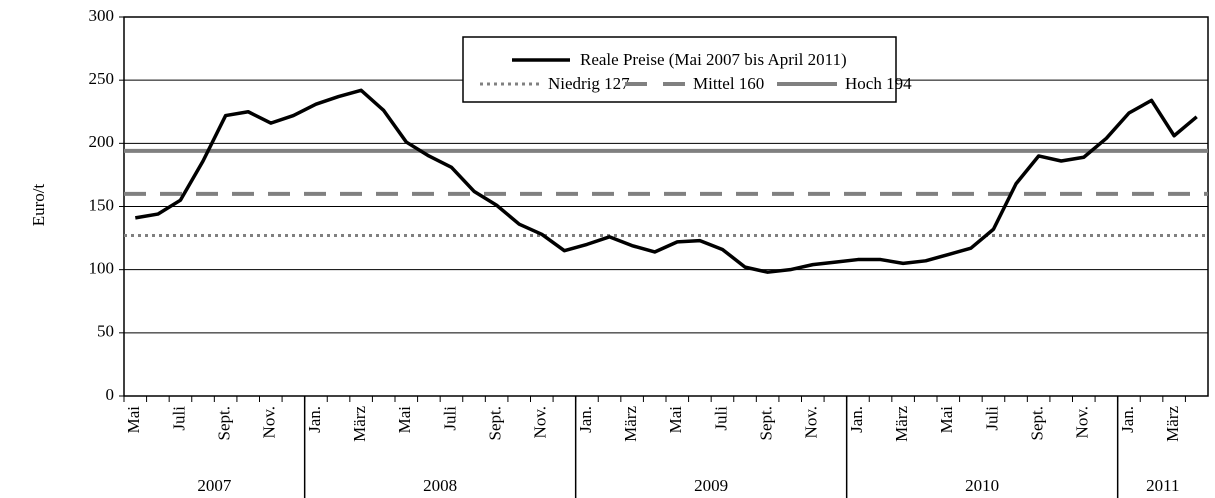 The height and width of the screenshot is (498, 1215). Describe the element at coordinates (711, 485) in the screenshot. I see `year-label: 2009` at that location.